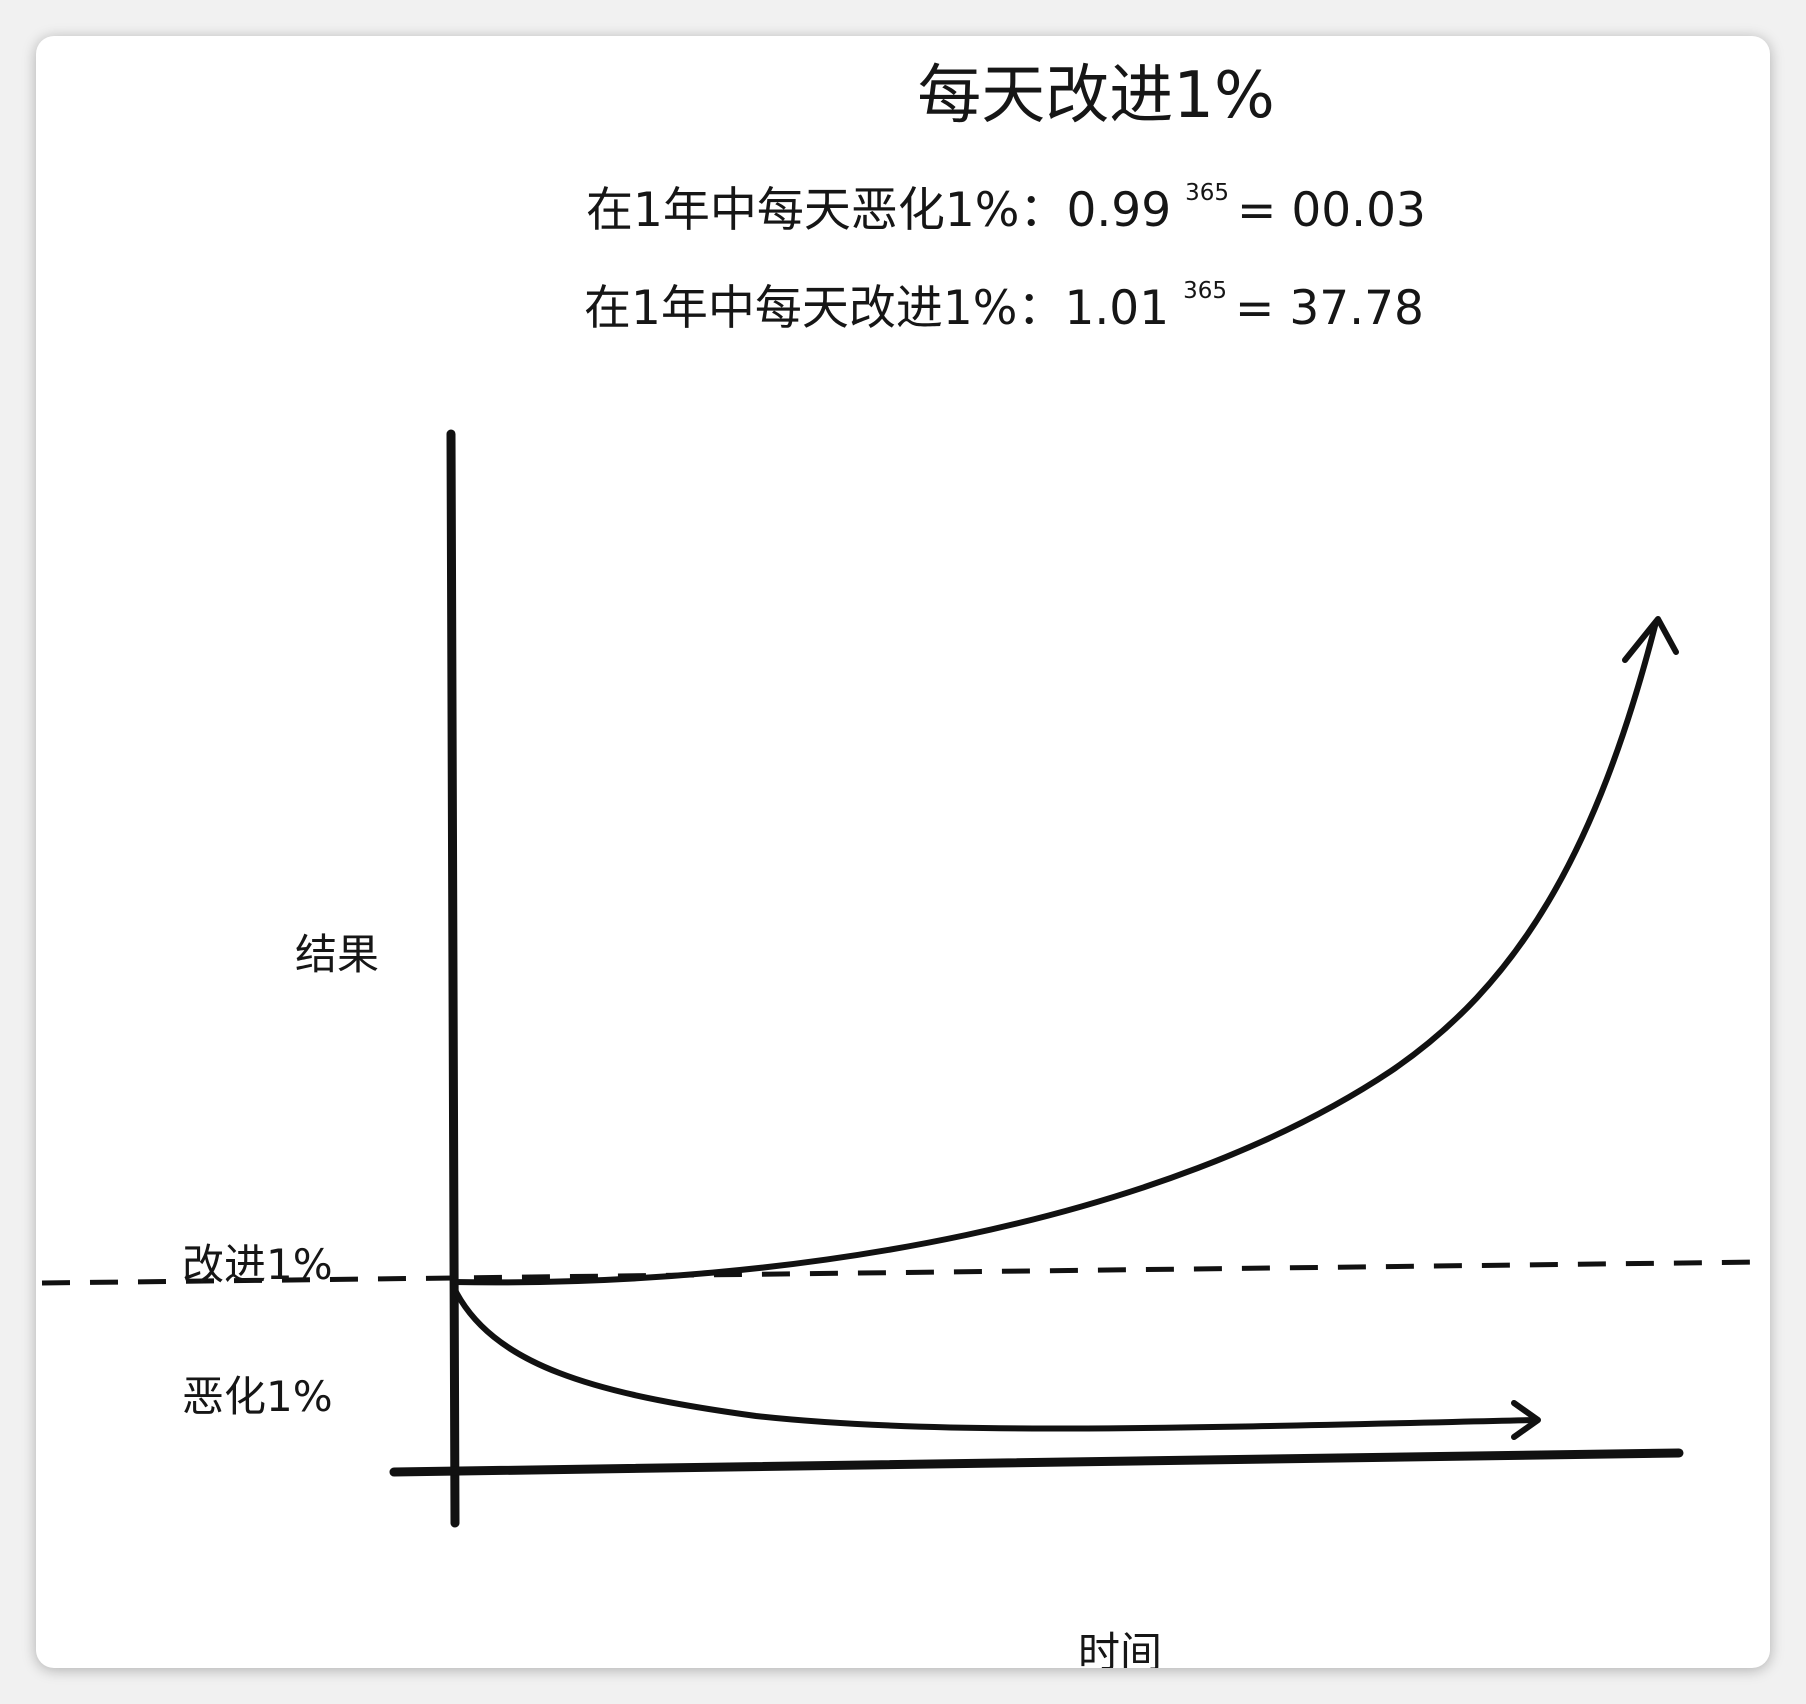 This screenshot has height=1704, width=1806. What do you see at coordinates (879, 210) in the screenshot?
I see `worse-formula-base: 在1年中每天恶化1%：0.99` at bounding box center [879, 210].